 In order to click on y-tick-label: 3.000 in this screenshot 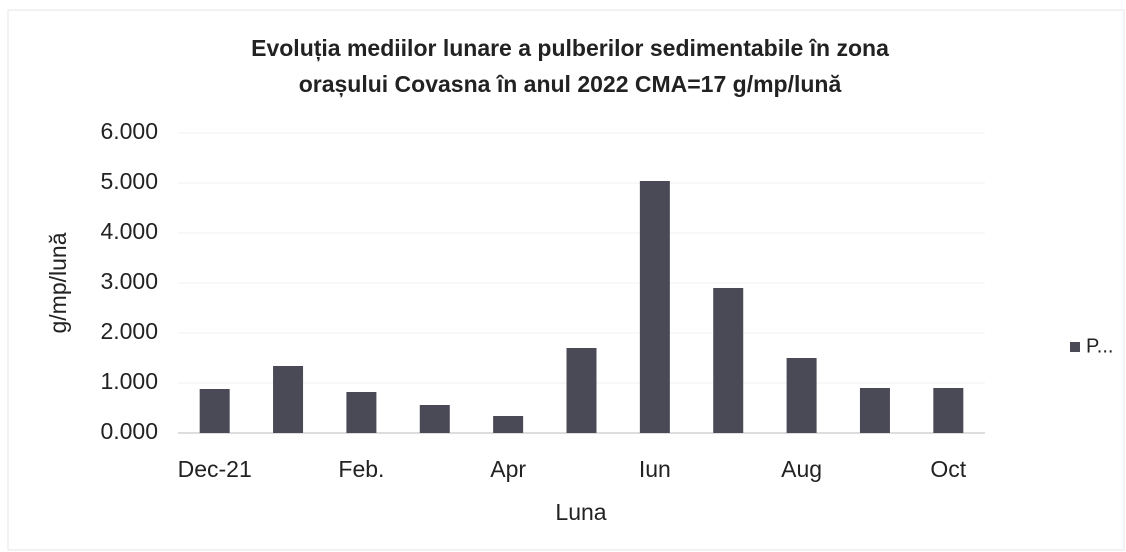, I will do `click(129, 281)`.